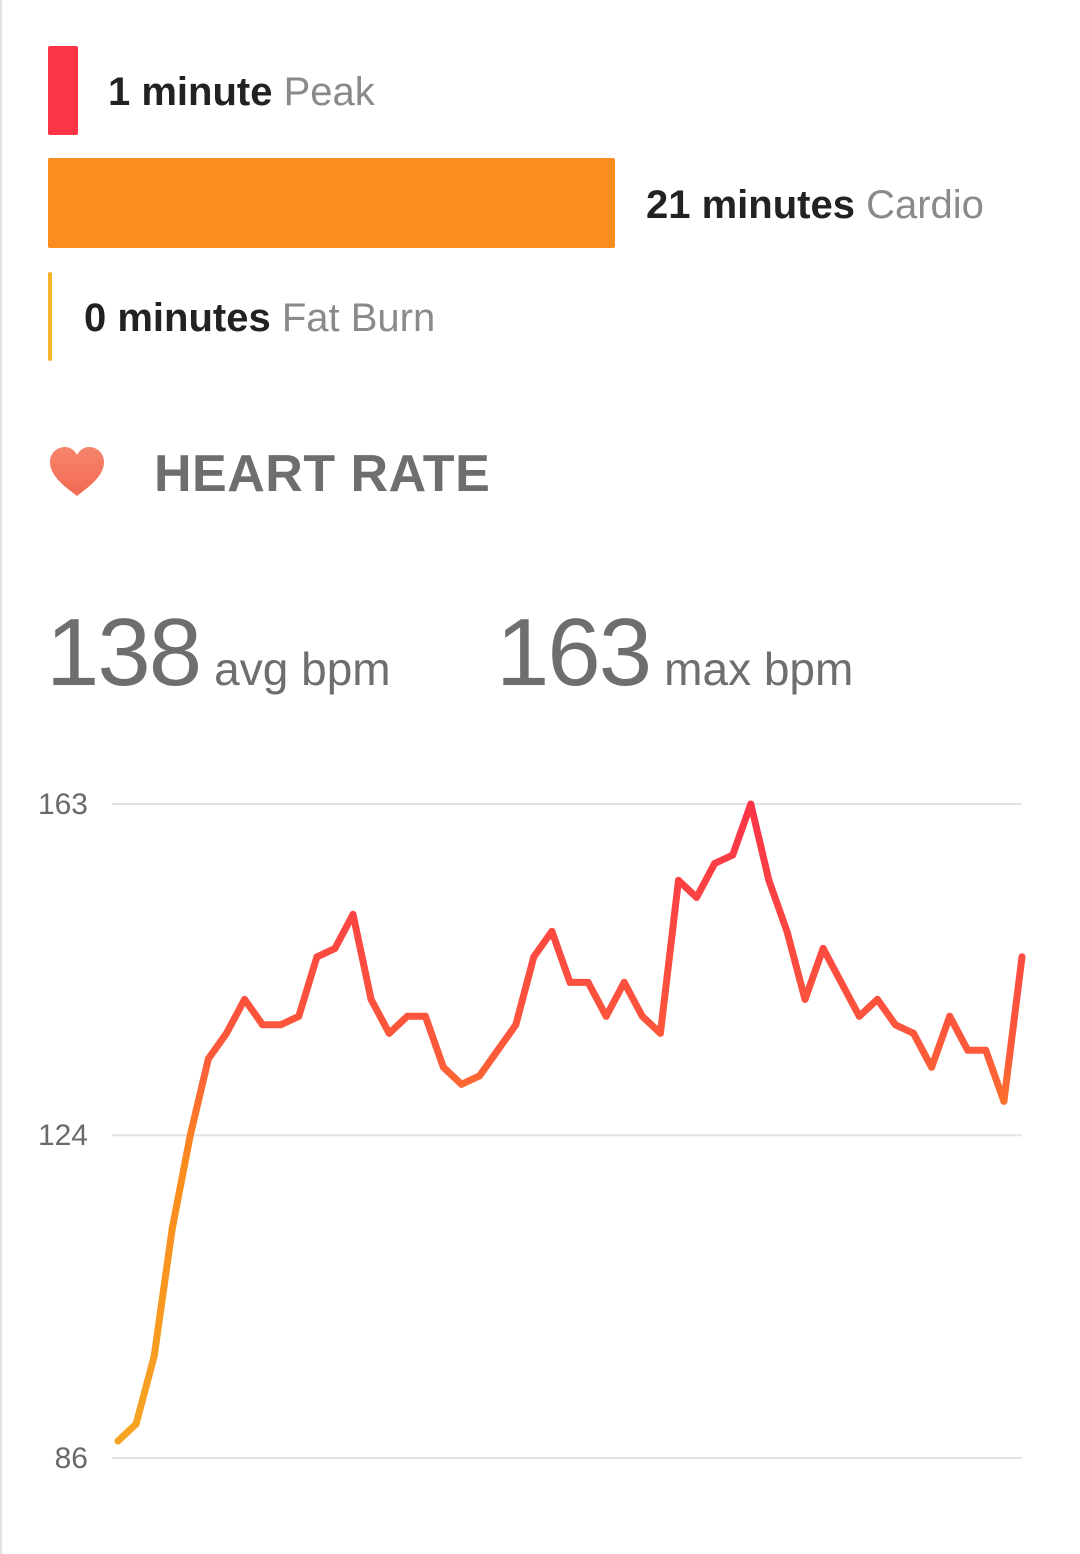  I want to click on max-bpm-value: 163, so click(574, 652).